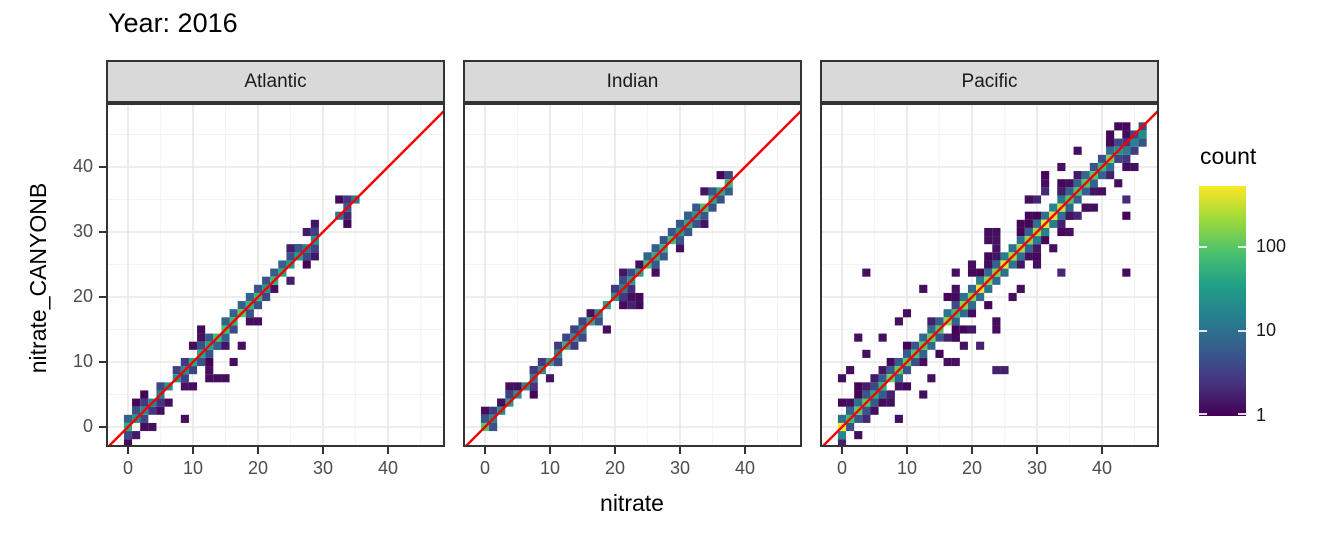 This screenshot has width=1344, height=537. I want to click on x-tick-label: 20, so click(258, 468).